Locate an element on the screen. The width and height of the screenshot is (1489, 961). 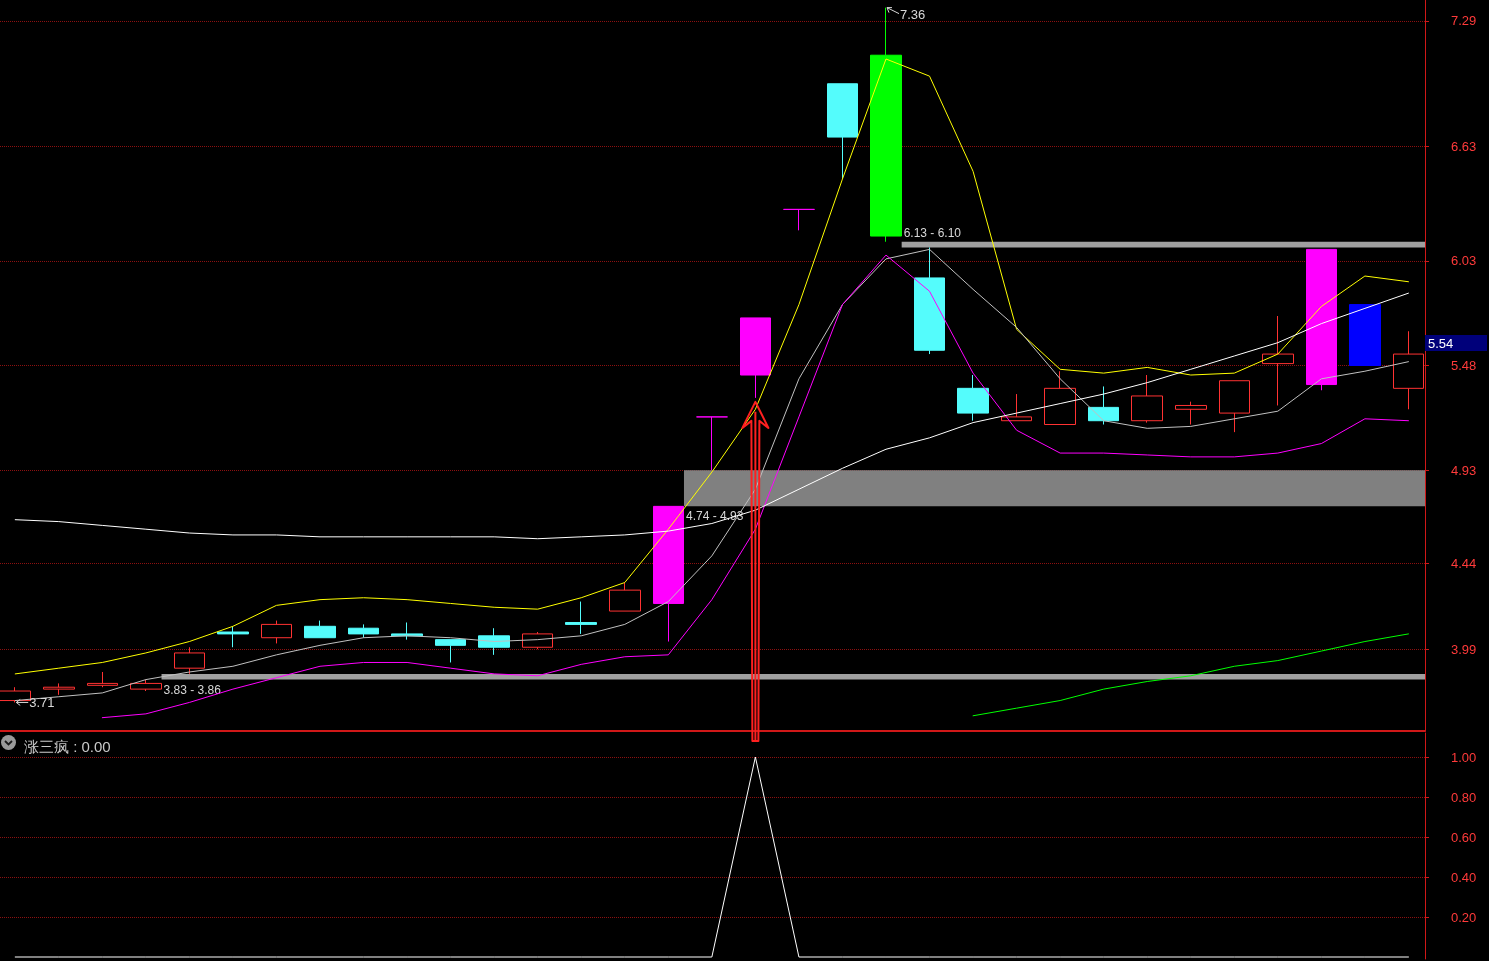
y-tick-label: 4.44 is located at coordinates (1464, 563).